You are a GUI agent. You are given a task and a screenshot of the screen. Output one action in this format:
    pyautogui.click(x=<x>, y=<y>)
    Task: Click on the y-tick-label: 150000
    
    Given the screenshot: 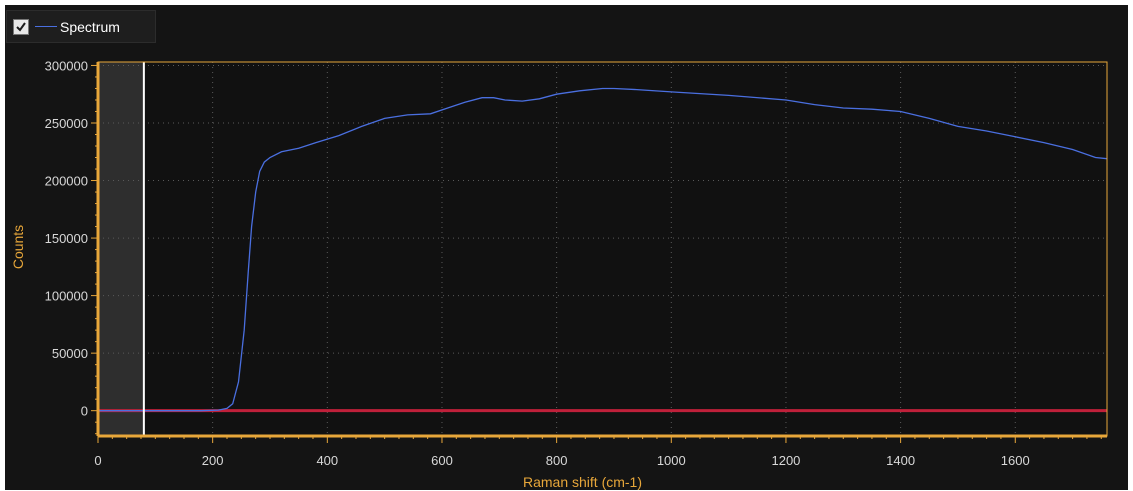 What is the action you would take?
    pyautogui.click(x=66, y=238)
    